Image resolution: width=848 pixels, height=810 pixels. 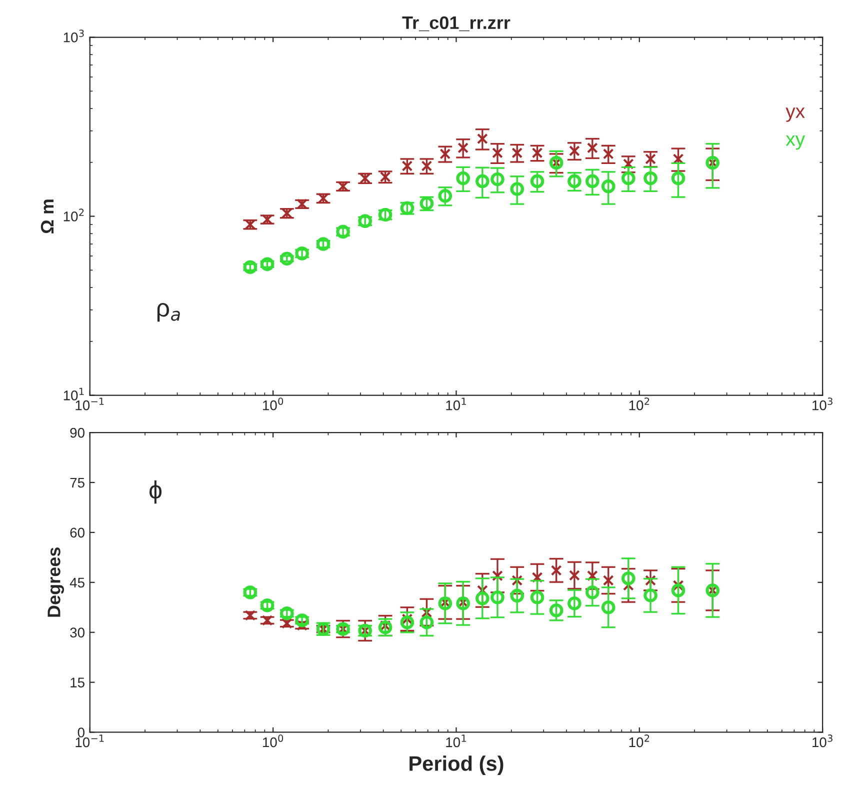 I want to click on y-tick-label: 60, so click(x=77, y=533).